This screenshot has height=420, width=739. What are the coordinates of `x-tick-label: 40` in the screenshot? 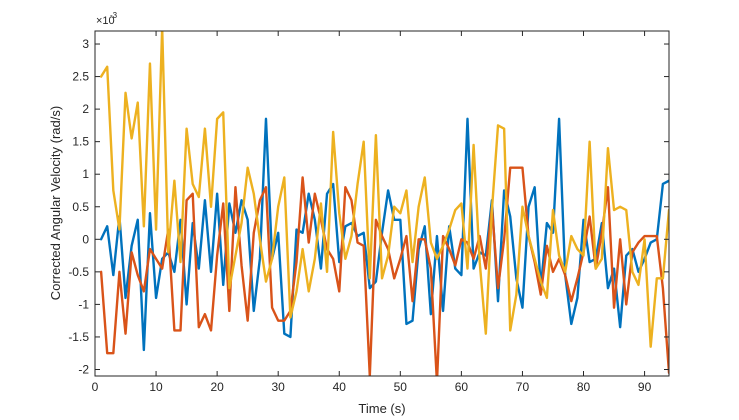 It's located at (340, 387).